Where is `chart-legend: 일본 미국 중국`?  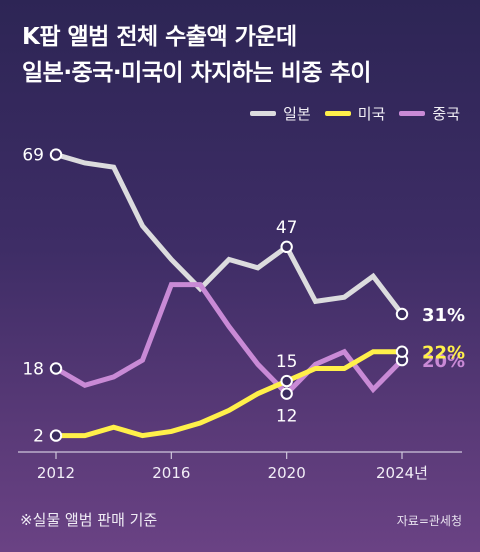
chart-legend: 일본 미국 중국 is located at coordinates (355, 113).